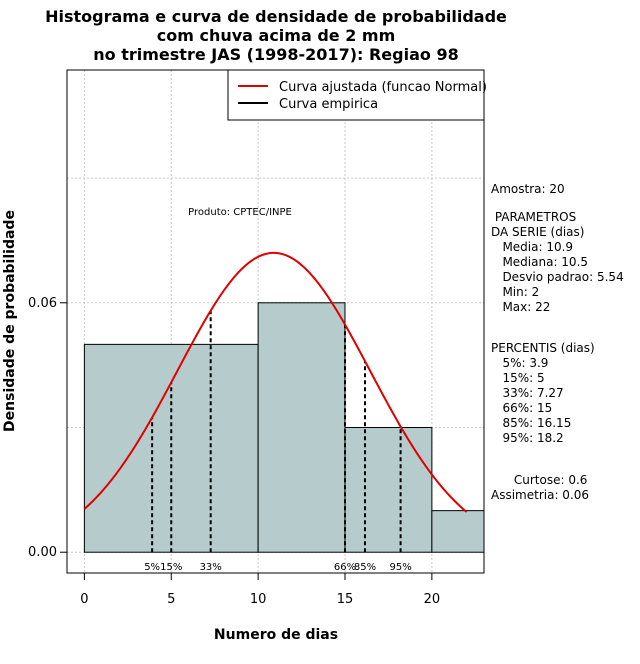  I want to click on percentile-label: 33%, so click(211, 567).